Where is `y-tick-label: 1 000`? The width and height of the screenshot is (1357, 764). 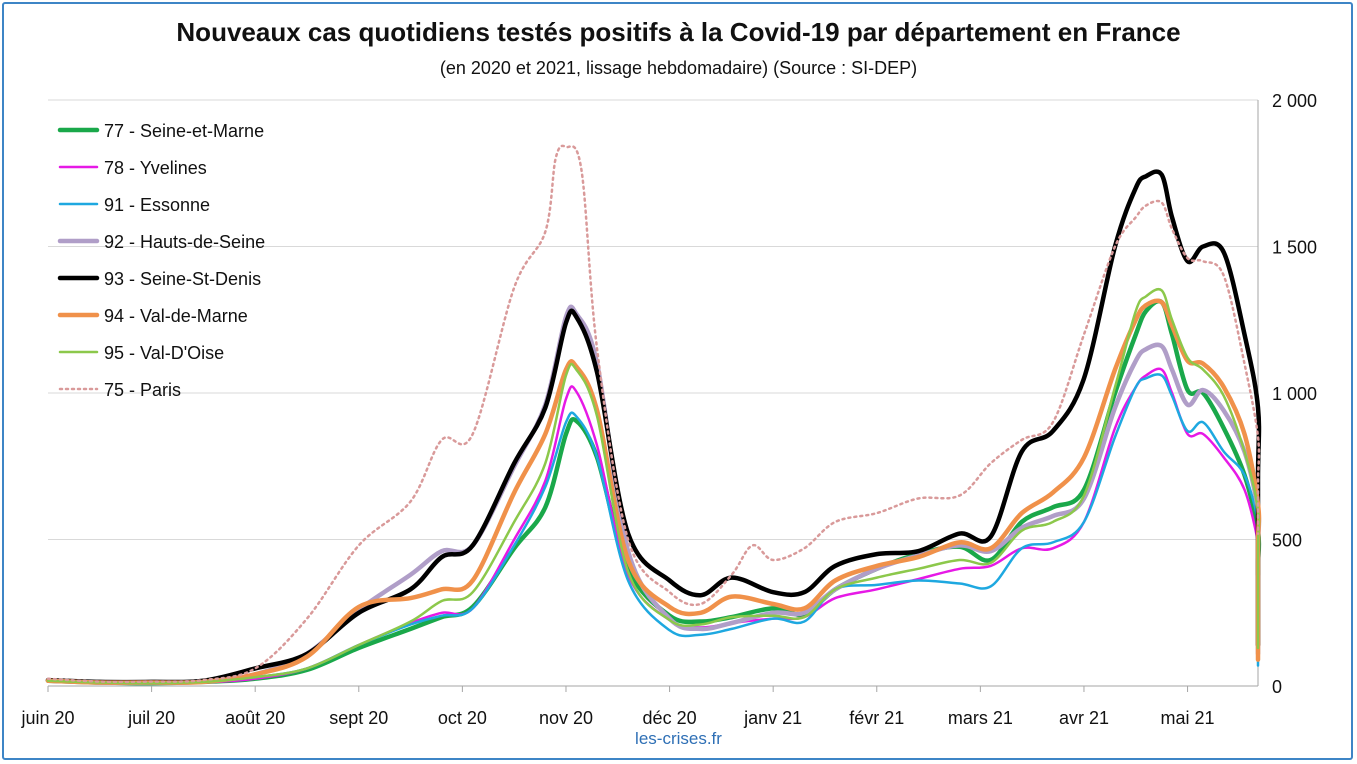 y-tick-label: 1 000 is located at coordinates (1294, 394).